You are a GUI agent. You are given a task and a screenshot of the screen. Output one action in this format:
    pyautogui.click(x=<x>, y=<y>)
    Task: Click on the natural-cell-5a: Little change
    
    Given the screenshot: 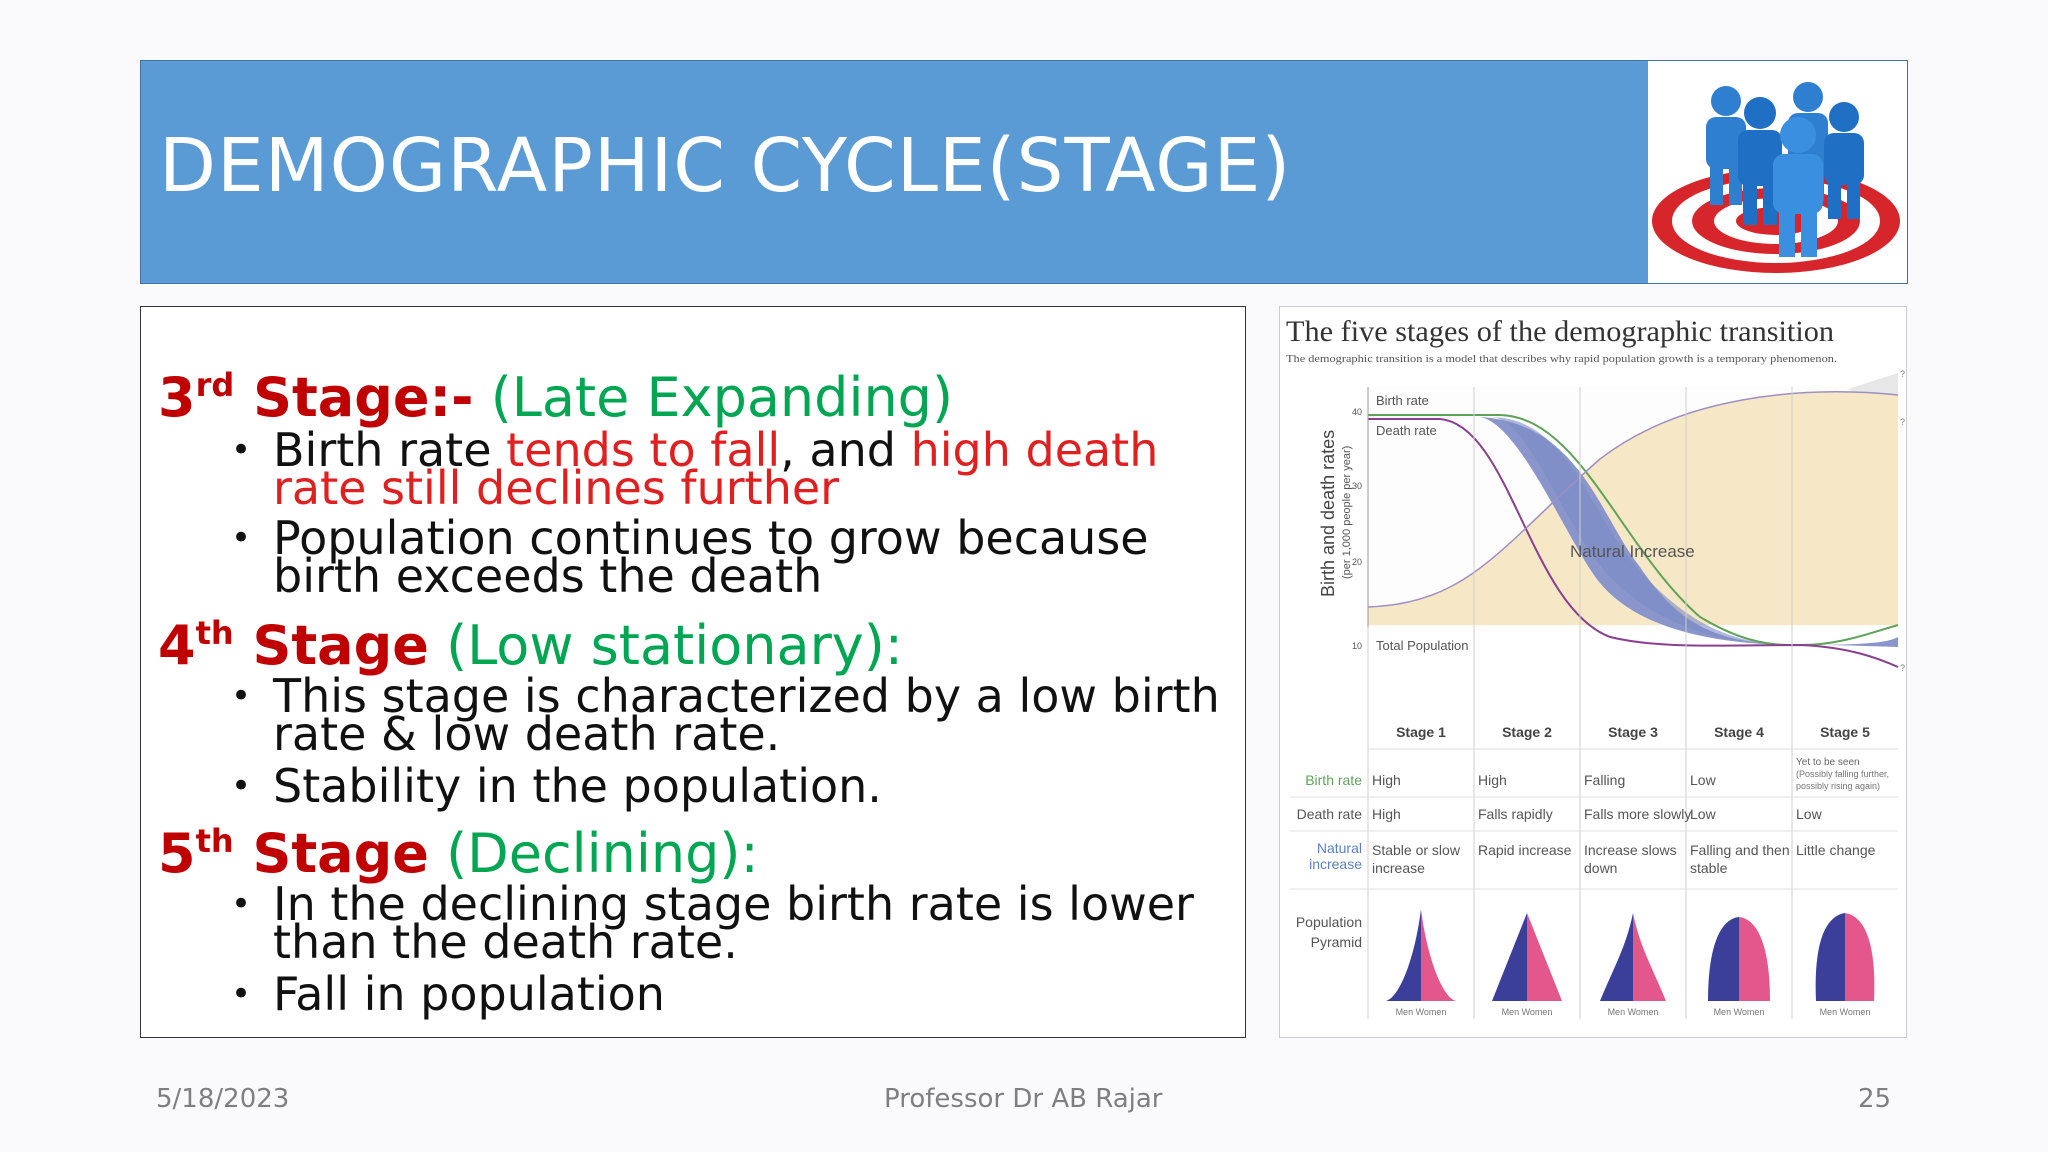 What is the action you would take?
    pyautogui.click(x=1836, y=850)
    